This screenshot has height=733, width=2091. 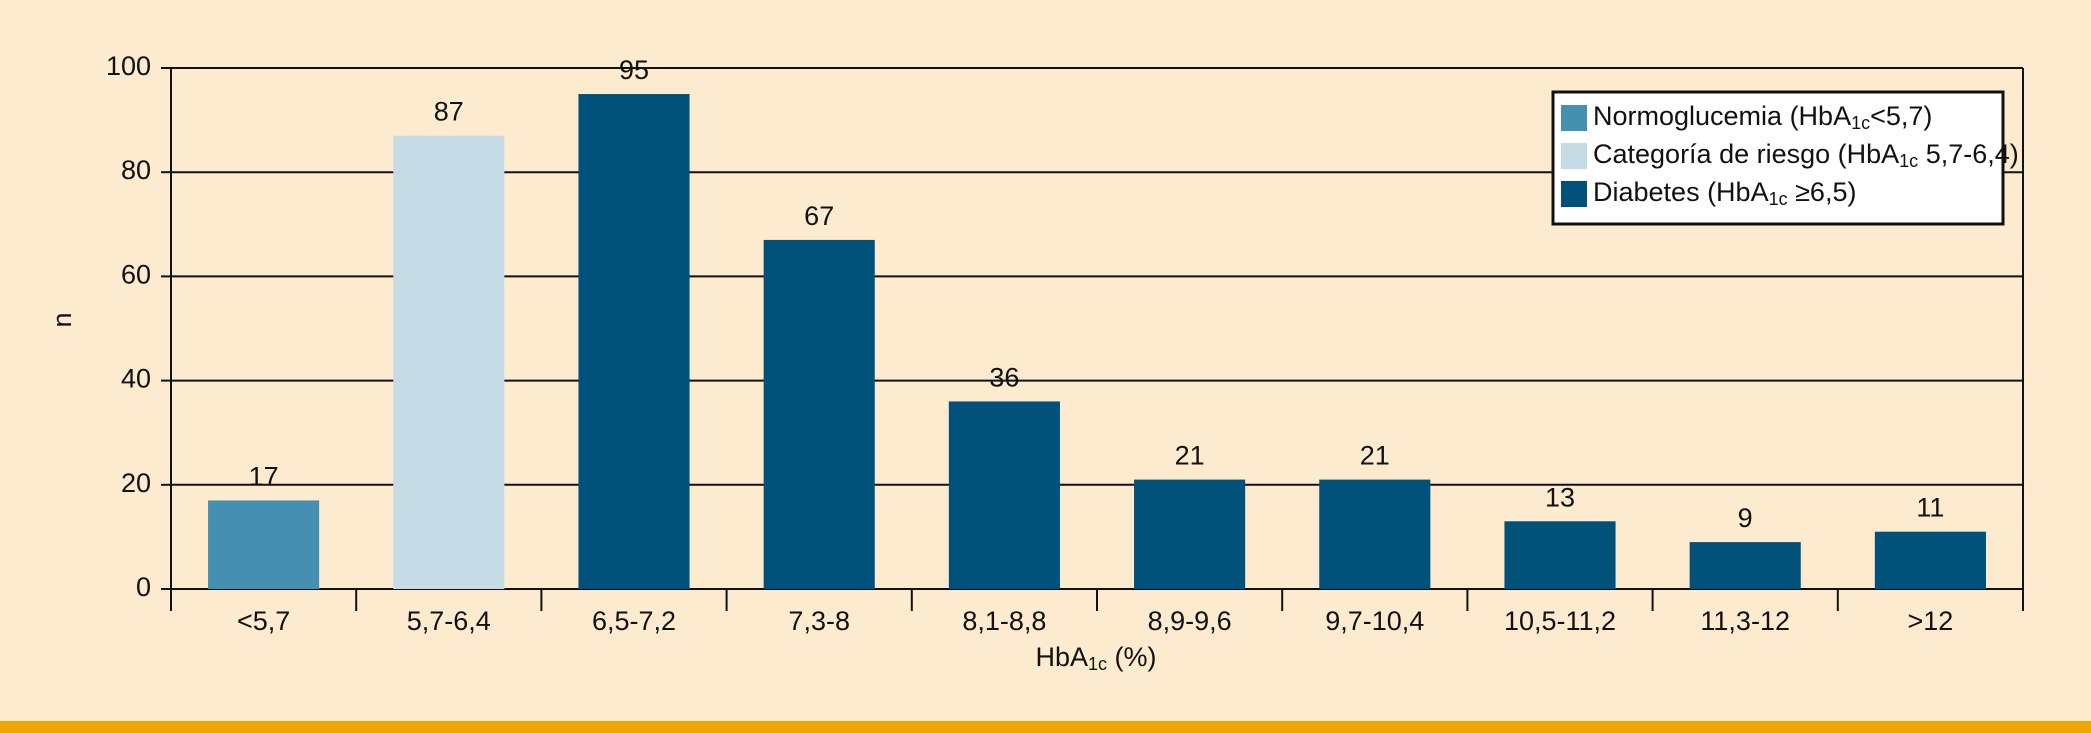 I want to click on x-tick-label: 5,7-6,4, so click(x=449, y=621).